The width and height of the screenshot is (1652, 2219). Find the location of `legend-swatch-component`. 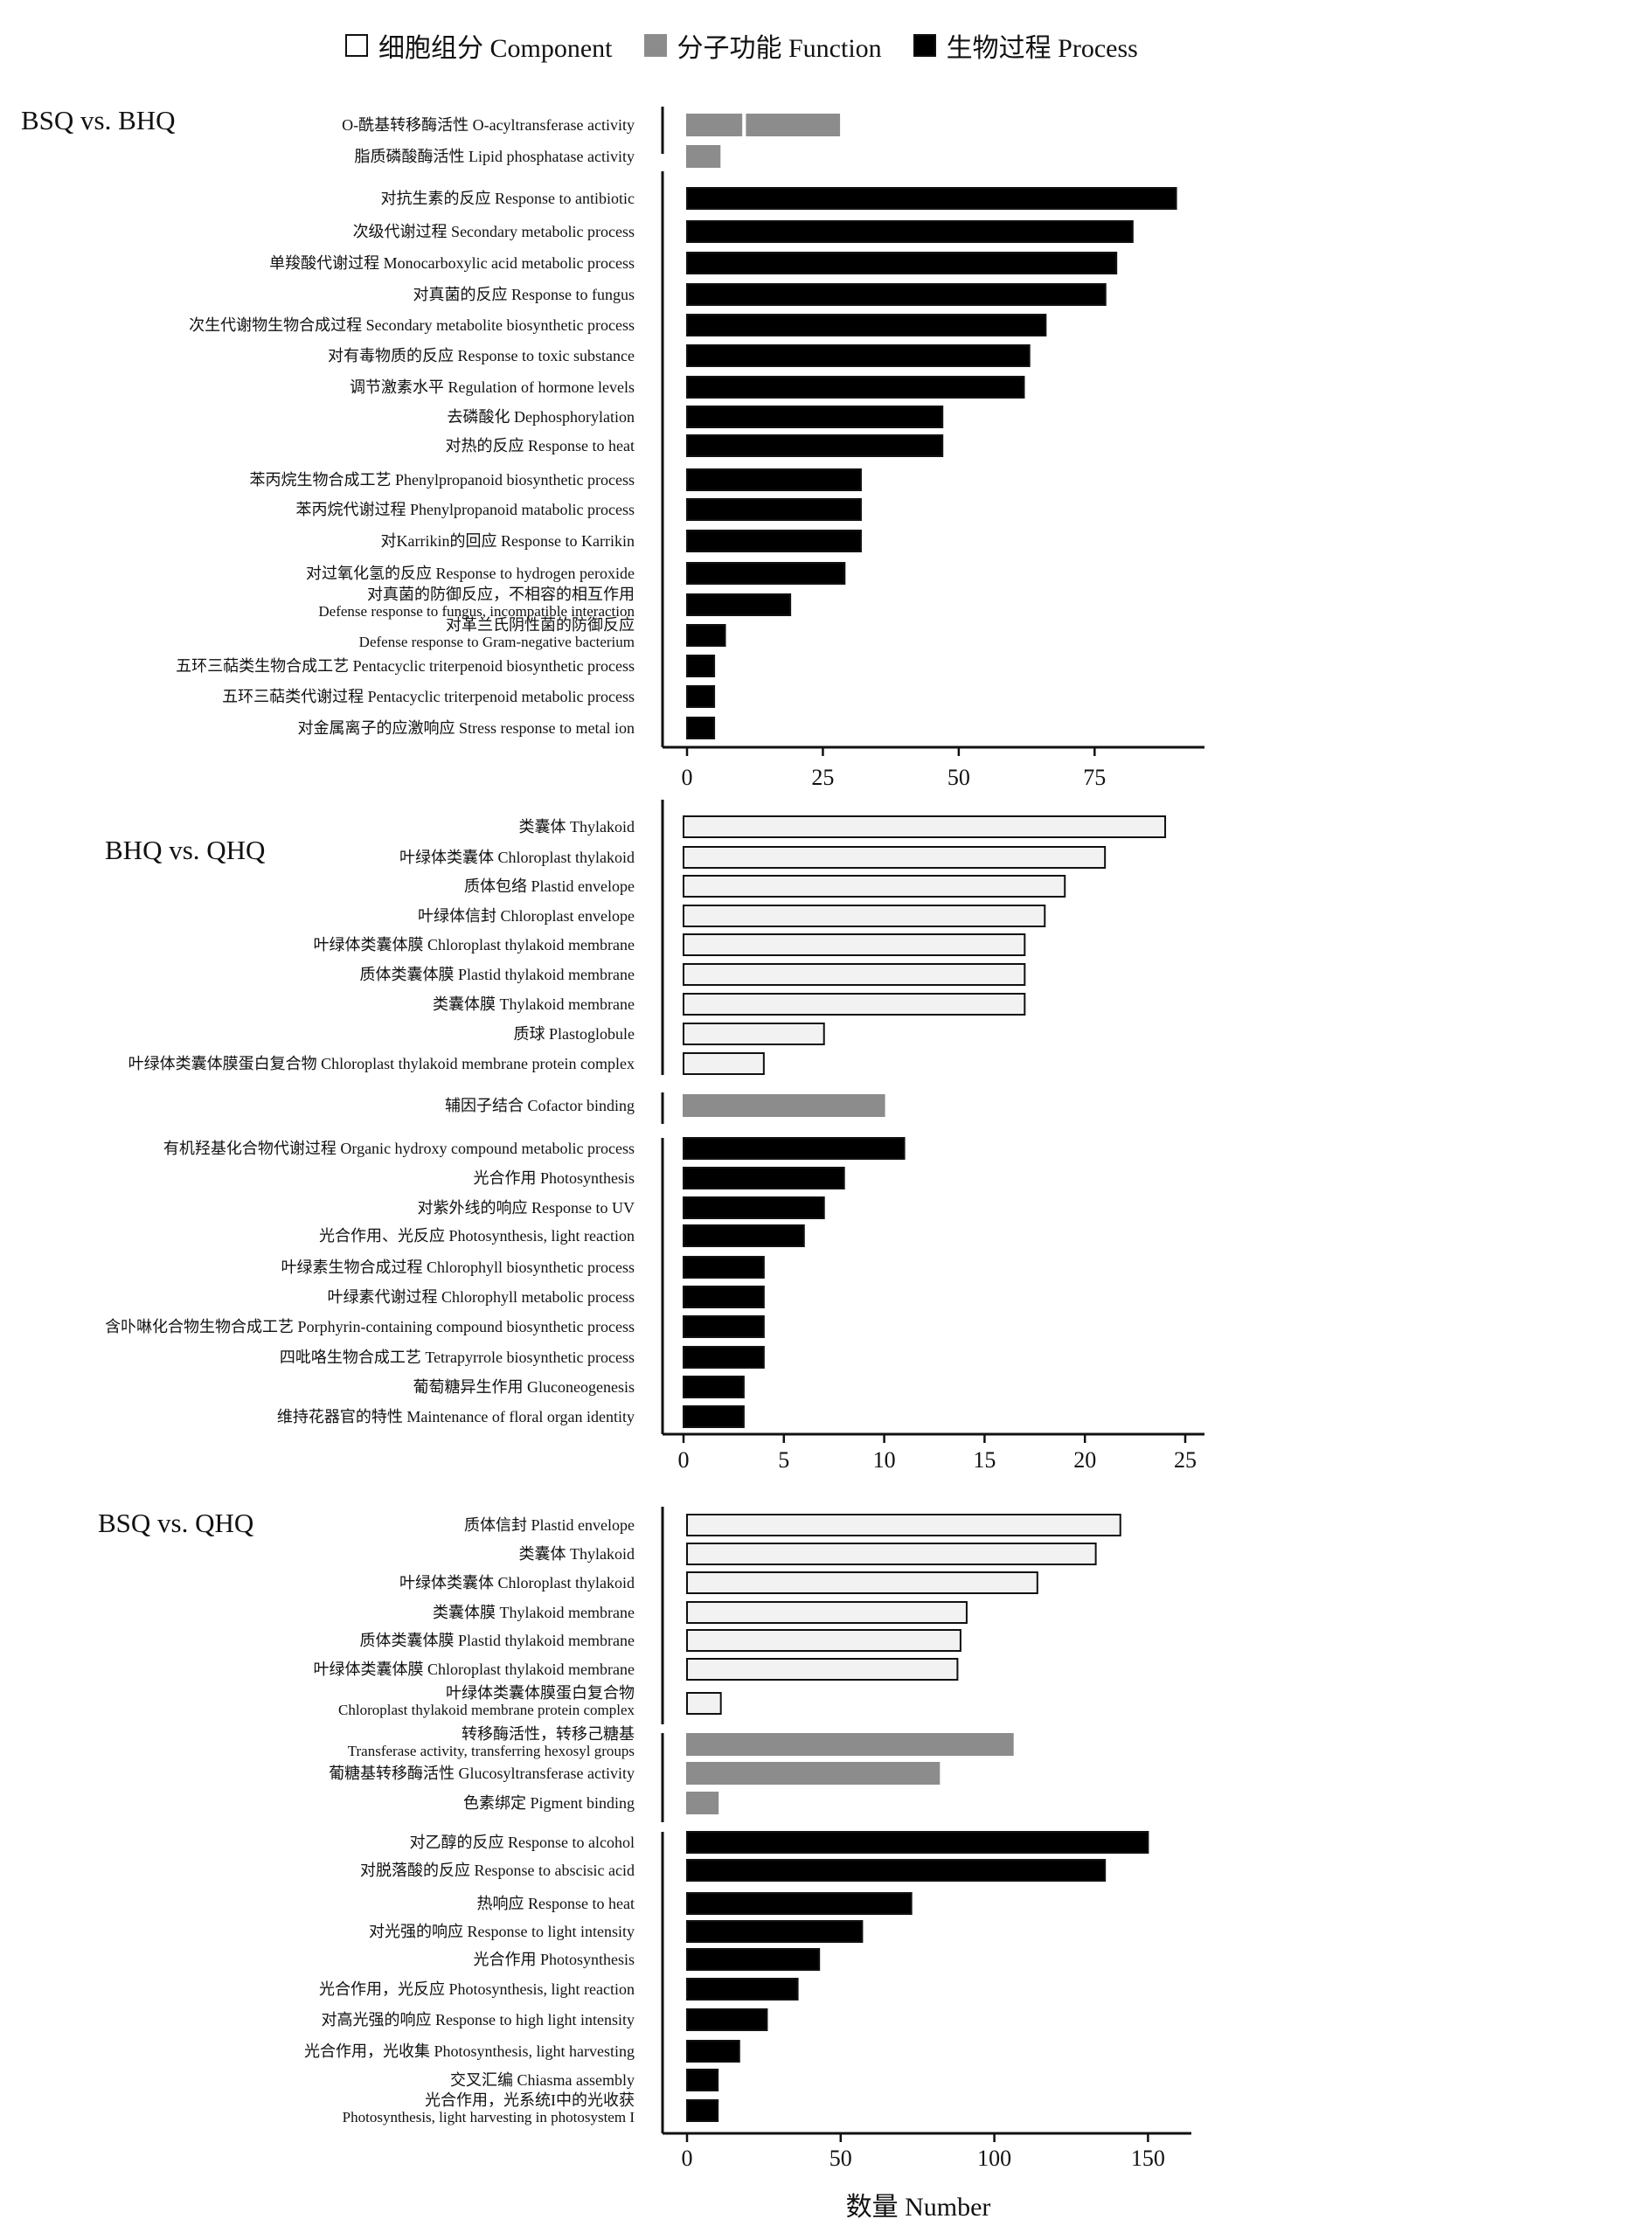

legend-swatch-component is located at coordinates (356, 45).